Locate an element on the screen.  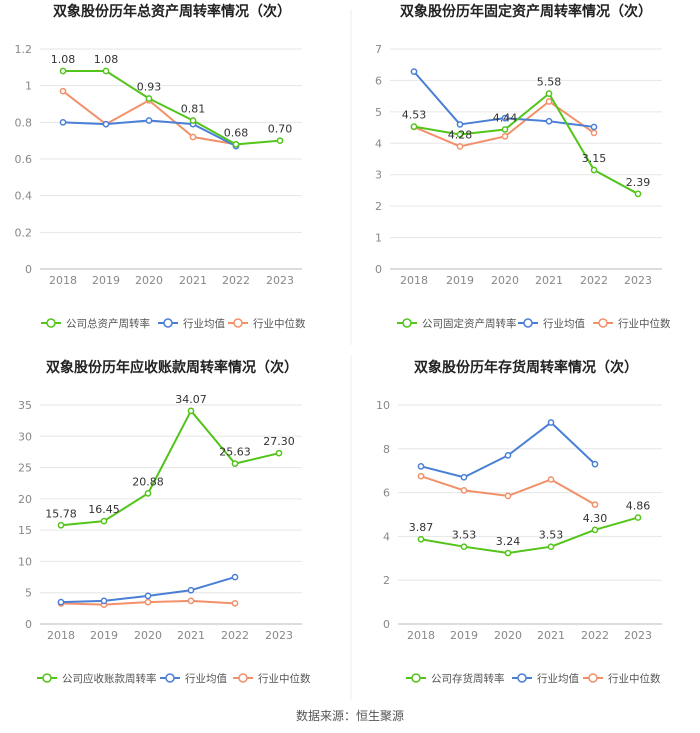
y-tick-label: 3 is located at coordinates (378, 175).